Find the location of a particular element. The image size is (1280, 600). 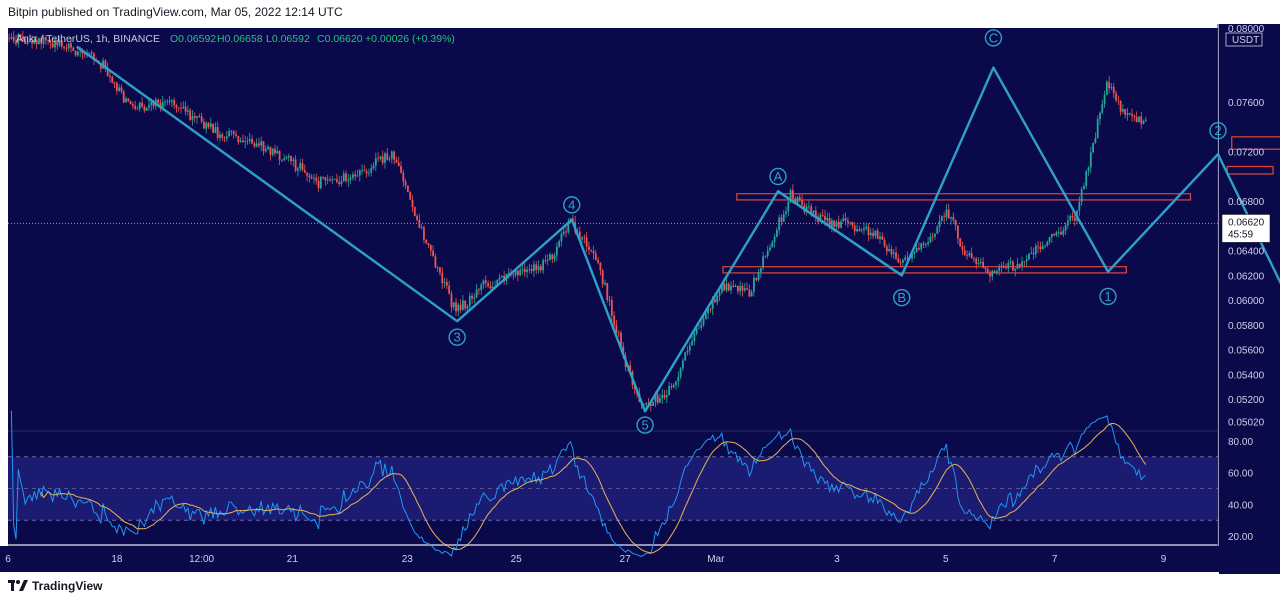

ohlc-value-0: O0.06592 is located at coordinates (193, 39).